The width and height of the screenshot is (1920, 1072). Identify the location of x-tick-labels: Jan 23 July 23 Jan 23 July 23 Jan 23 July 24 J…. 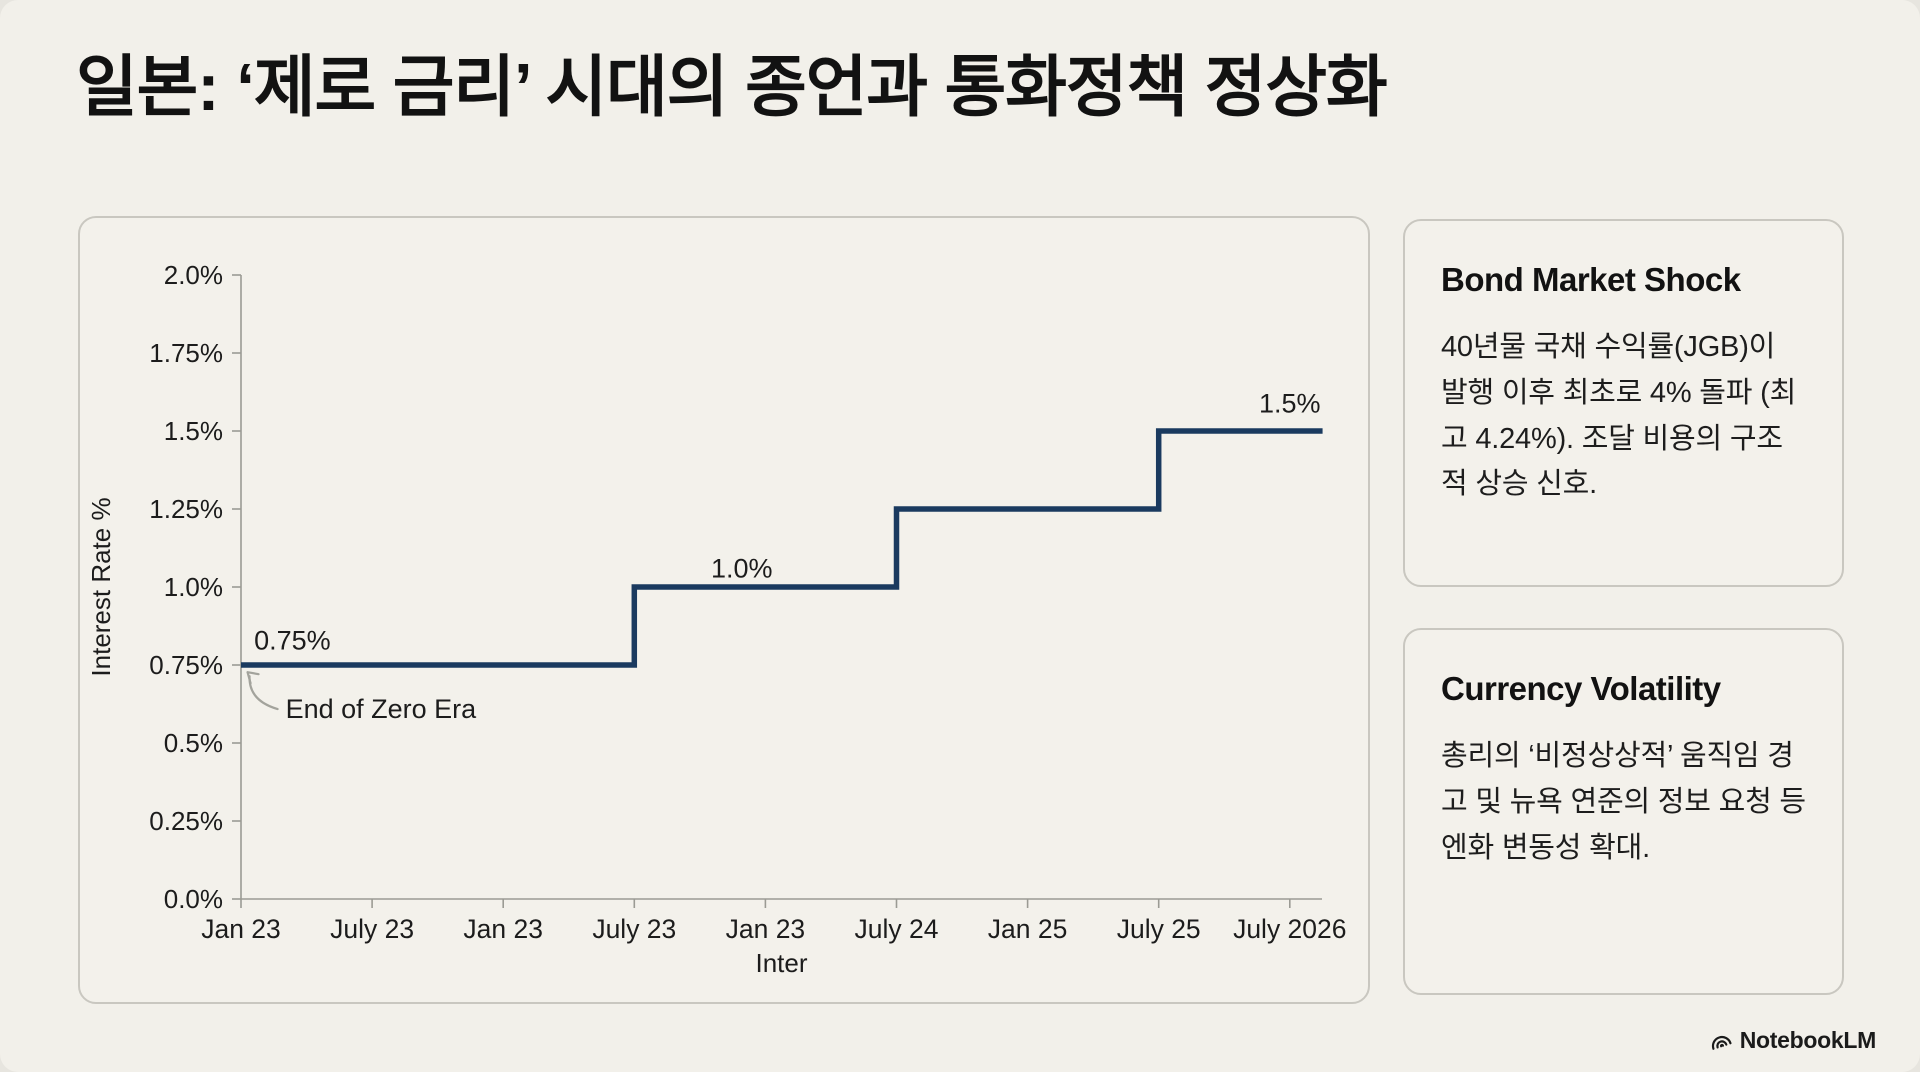
(773, 929).